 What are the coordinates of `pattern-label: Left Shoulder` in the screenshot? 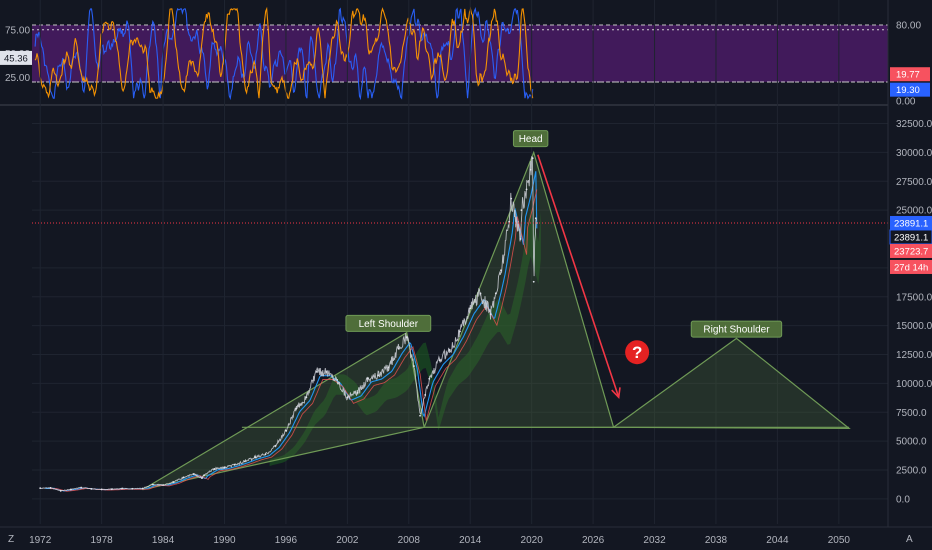 It's located at (389, 324).